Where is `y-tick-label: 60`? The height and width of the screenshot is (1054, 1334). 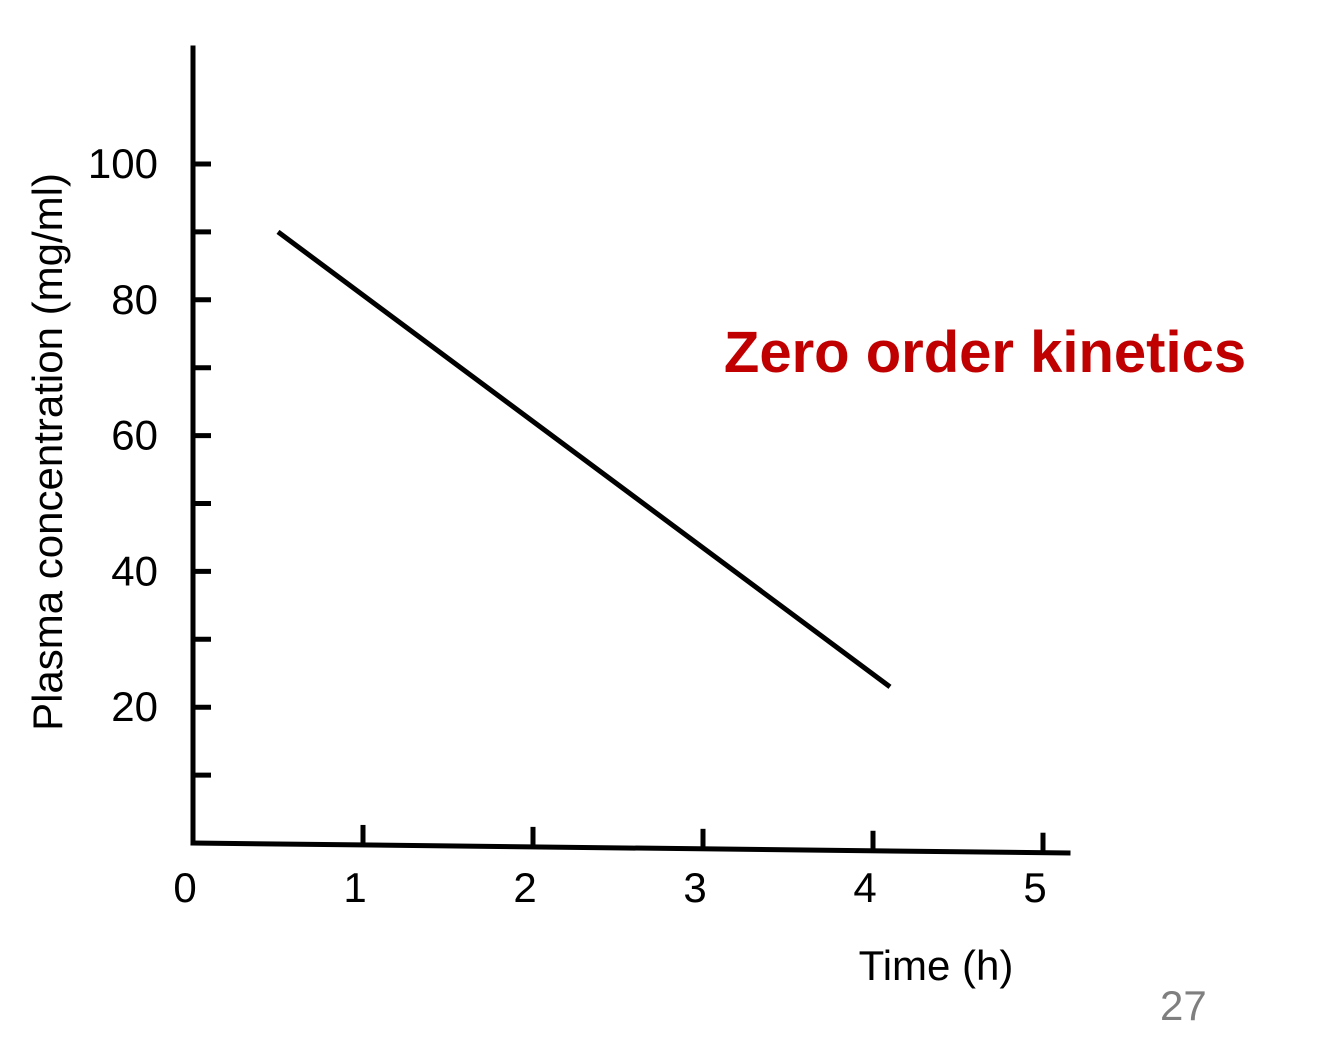 y-tick-label: 60 is located at coordinates (134, 435).